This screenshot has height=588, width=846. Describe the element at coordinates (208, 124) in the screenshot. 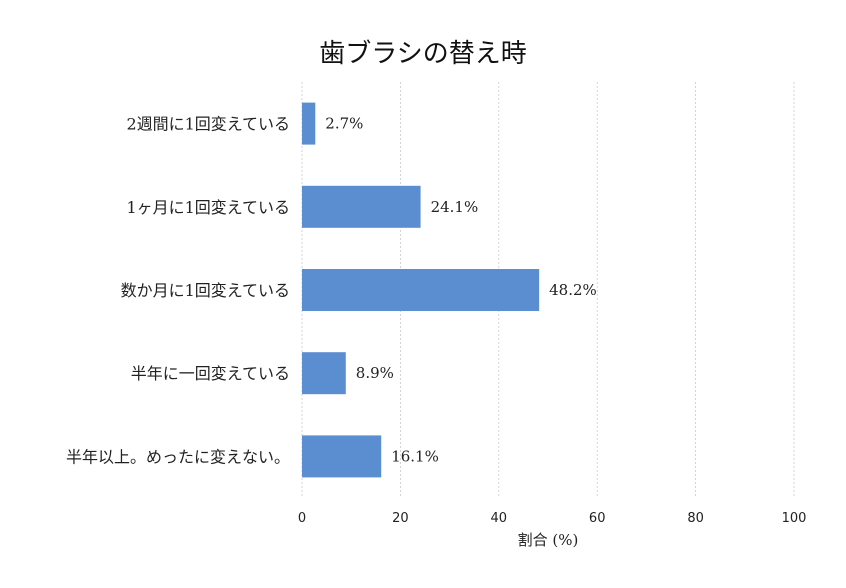

I see `category-label: 2週間に1回変えている` at that location.